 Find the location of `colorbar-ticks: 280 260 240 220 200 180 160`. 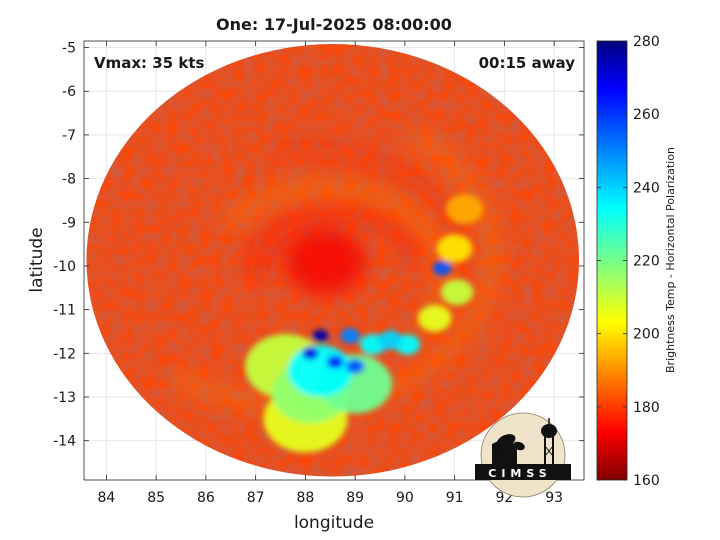

colorbar-ticks: 280 260 240 220 200 180 160 is located at coordinates (628, 261).